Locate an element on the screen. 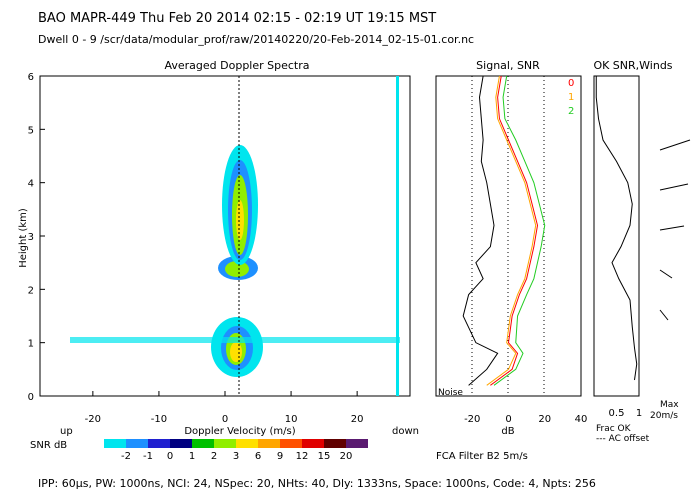  colorbar-tick-label: 0 is located at coordinates (170, 456).